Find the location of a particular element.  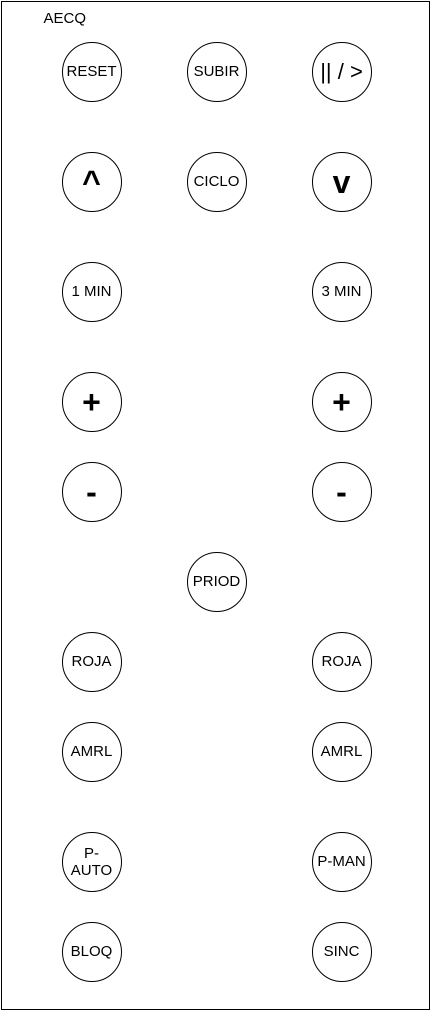

ciclo-button: CICLO is located at coordinates (216, 181).